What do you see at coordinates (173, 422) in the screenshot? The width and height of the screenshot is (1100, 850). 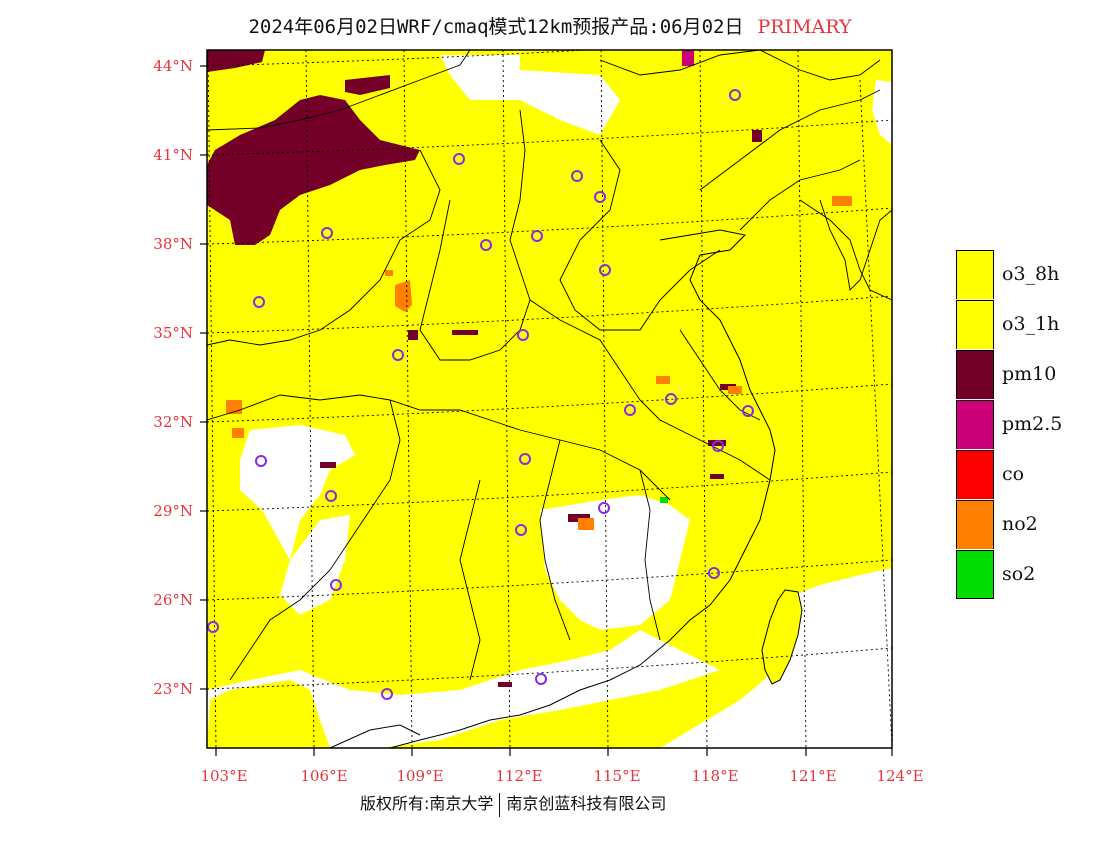 I see `lat-label-32: 32°N` at bounding box center [173, 422].